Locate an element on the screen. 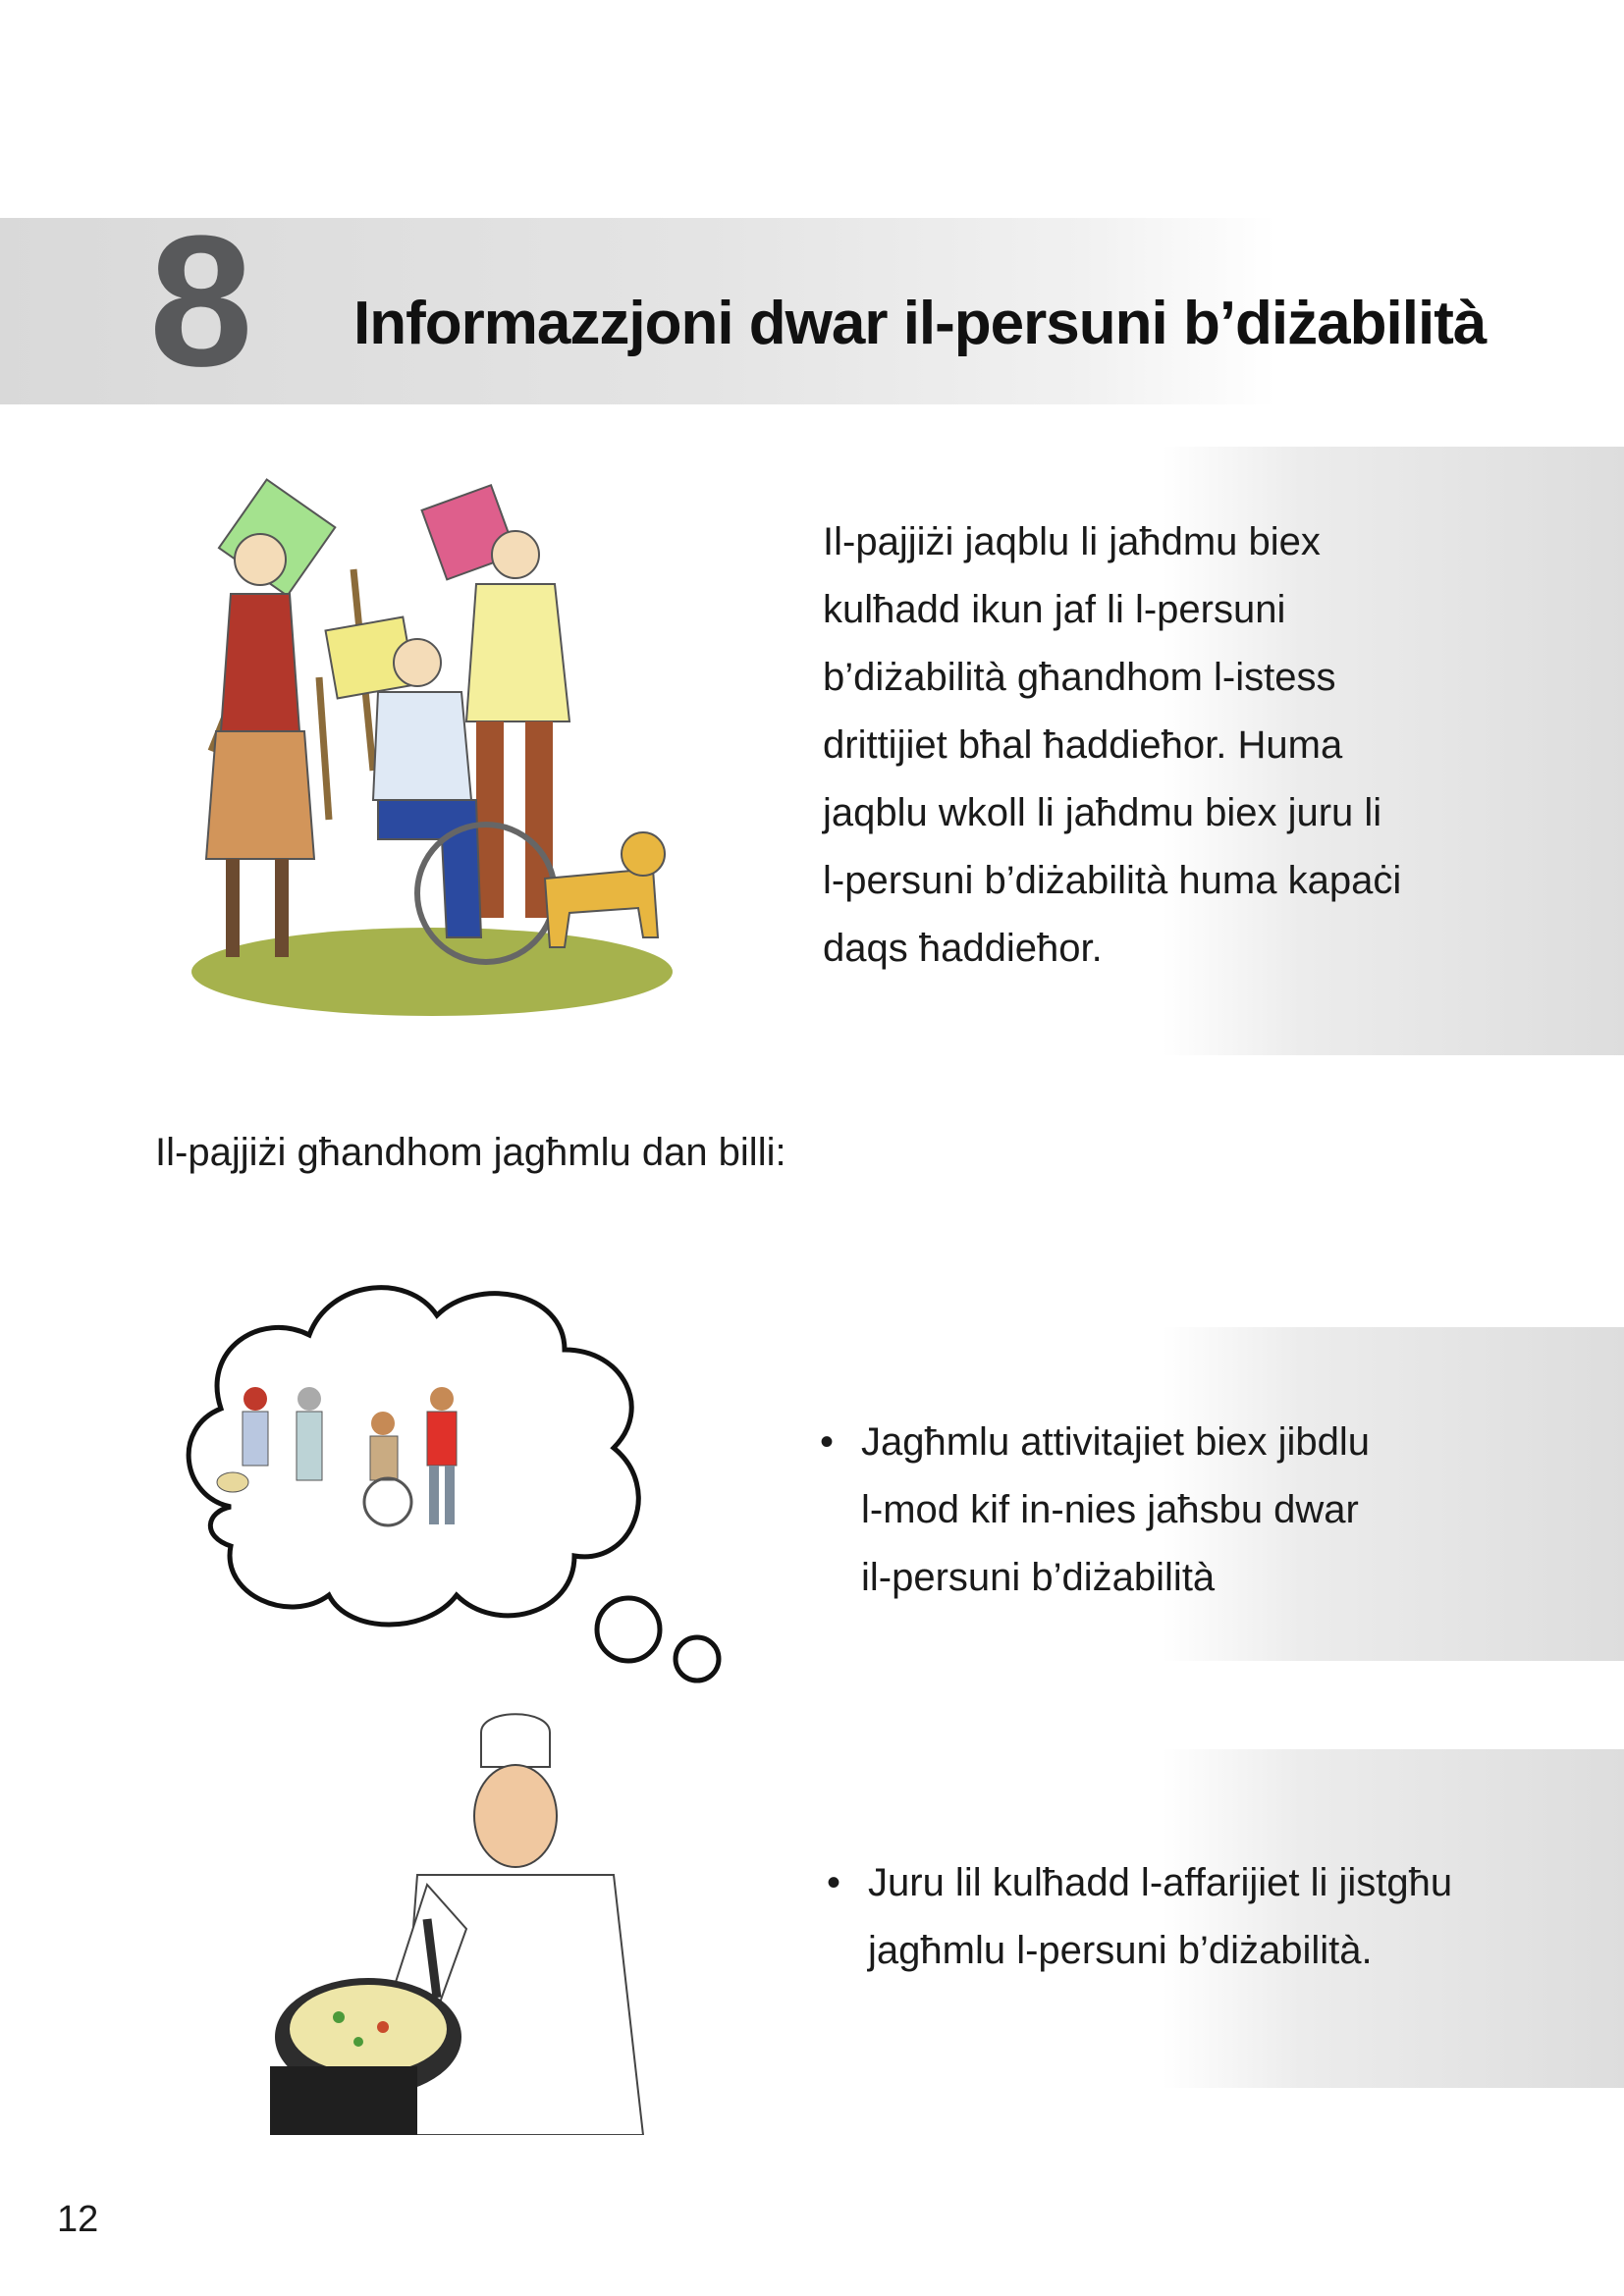  intro-line: daqs ħaddieħor. is located at coordinates (963, 948).